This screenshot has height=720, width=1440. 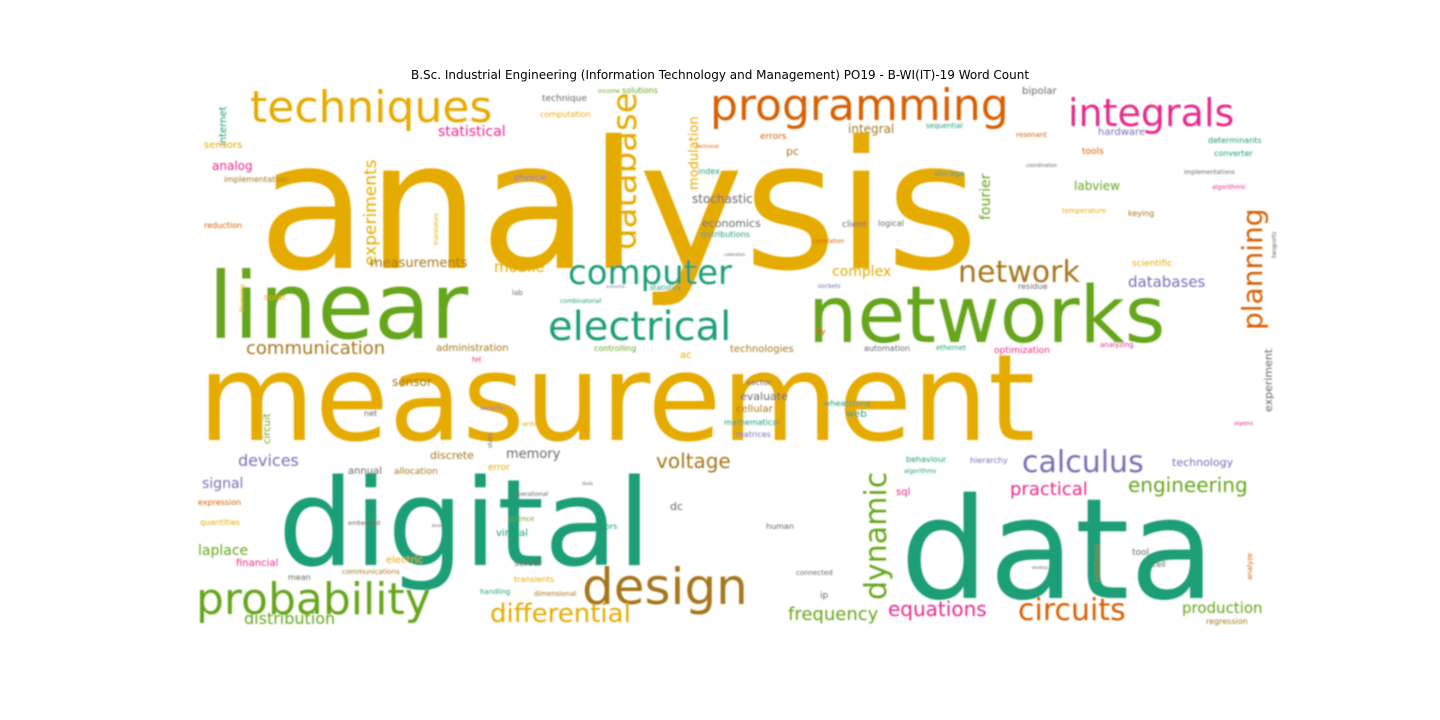 What do you see at coordinates (1235, 140) in the screenshot?
I see `cloud-word-determinants: determinants` at bounding box center [1235, 140].